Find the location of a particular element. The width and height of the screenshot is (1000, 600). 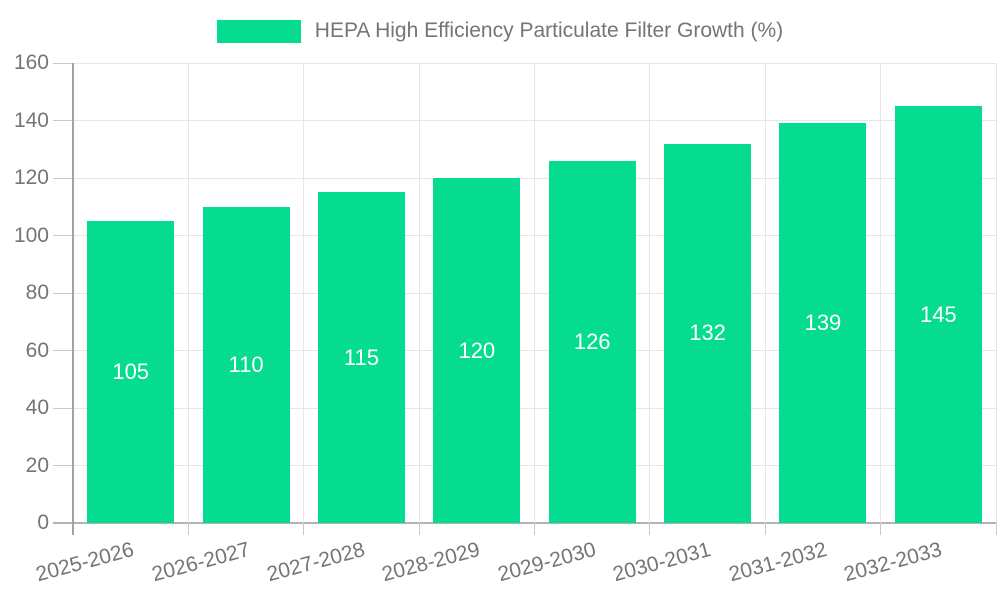

bar-value-label: 145 is located at coordinates (938, 314).